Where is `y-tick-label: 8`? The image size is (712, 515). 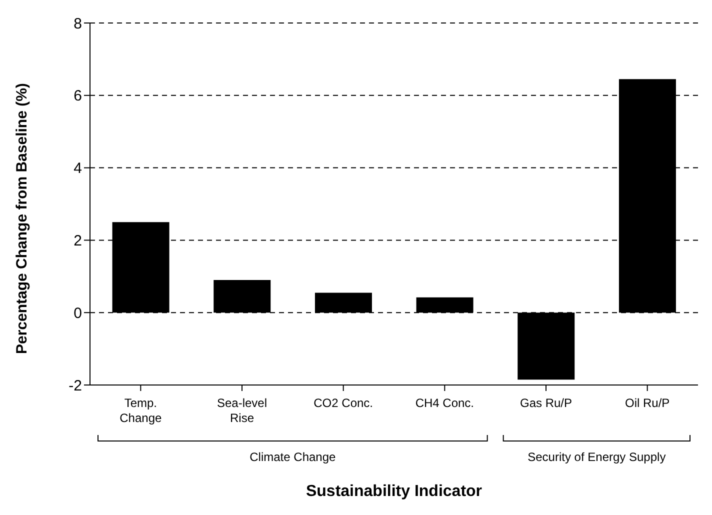
y-tick-label: 8 is located at coordinates (78, 23).